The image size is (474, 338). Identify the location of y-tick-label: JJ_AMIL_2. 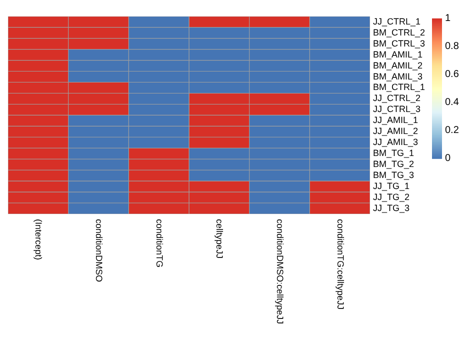
(395, 131).